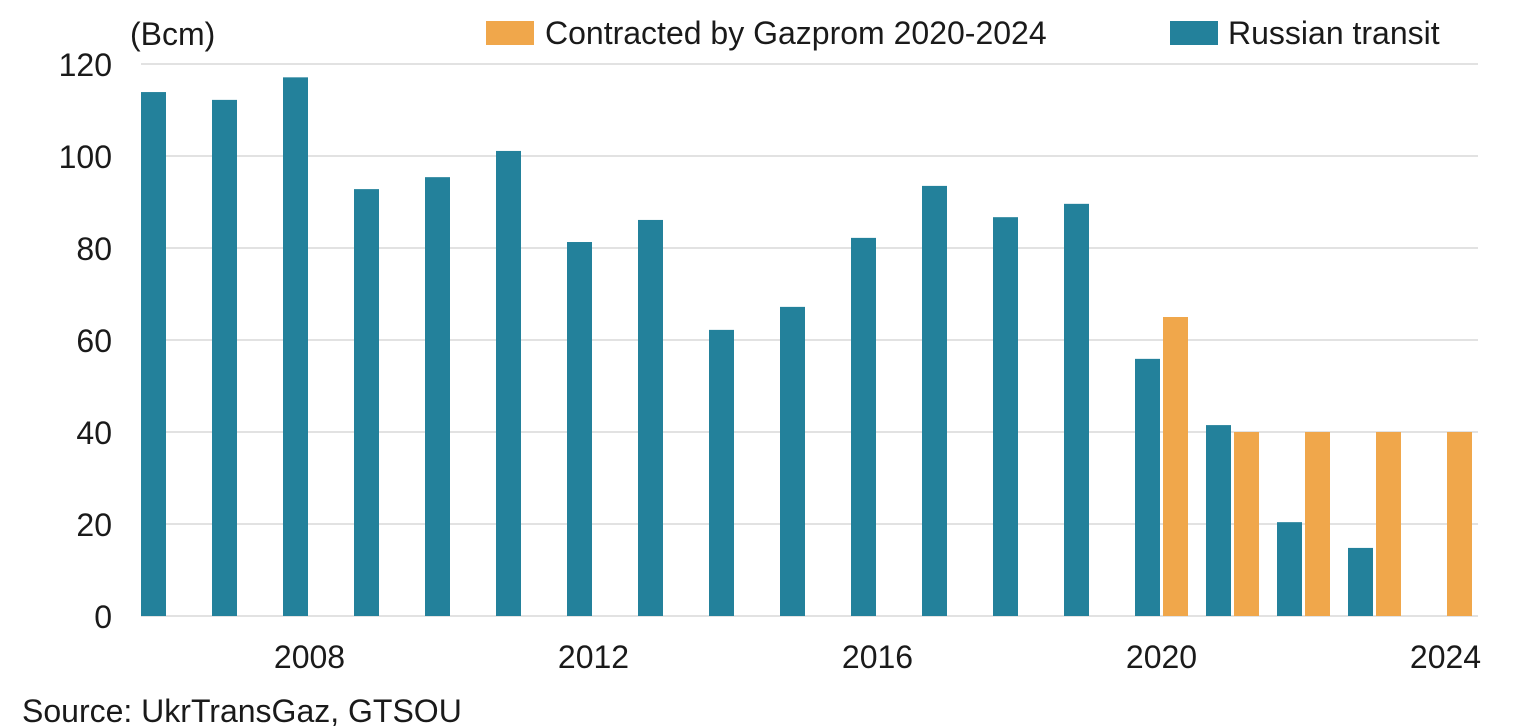  I want to click on y-tick-label: 20, so click(94, 525).